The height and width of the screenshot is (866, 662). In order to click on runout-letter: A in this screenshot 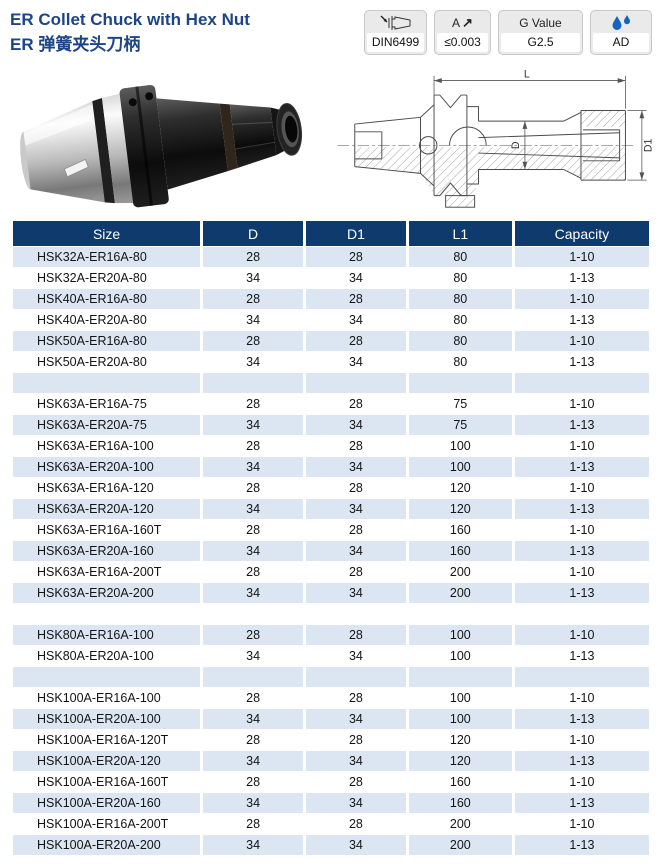, I will do `click(456, 23)`.